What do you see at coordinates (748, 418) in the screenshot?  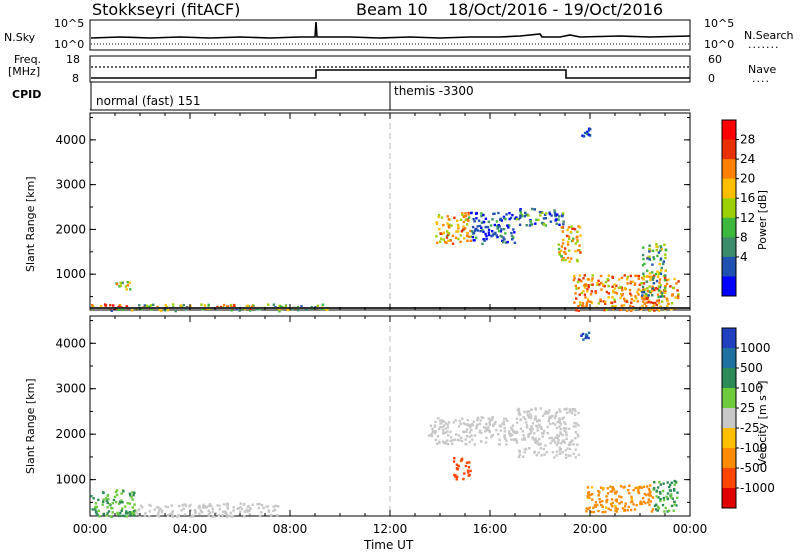 I see `velocity-colorbar: 1000 500 100 25 -25 -100 -500 -1000` at bounding box center [748, 418].